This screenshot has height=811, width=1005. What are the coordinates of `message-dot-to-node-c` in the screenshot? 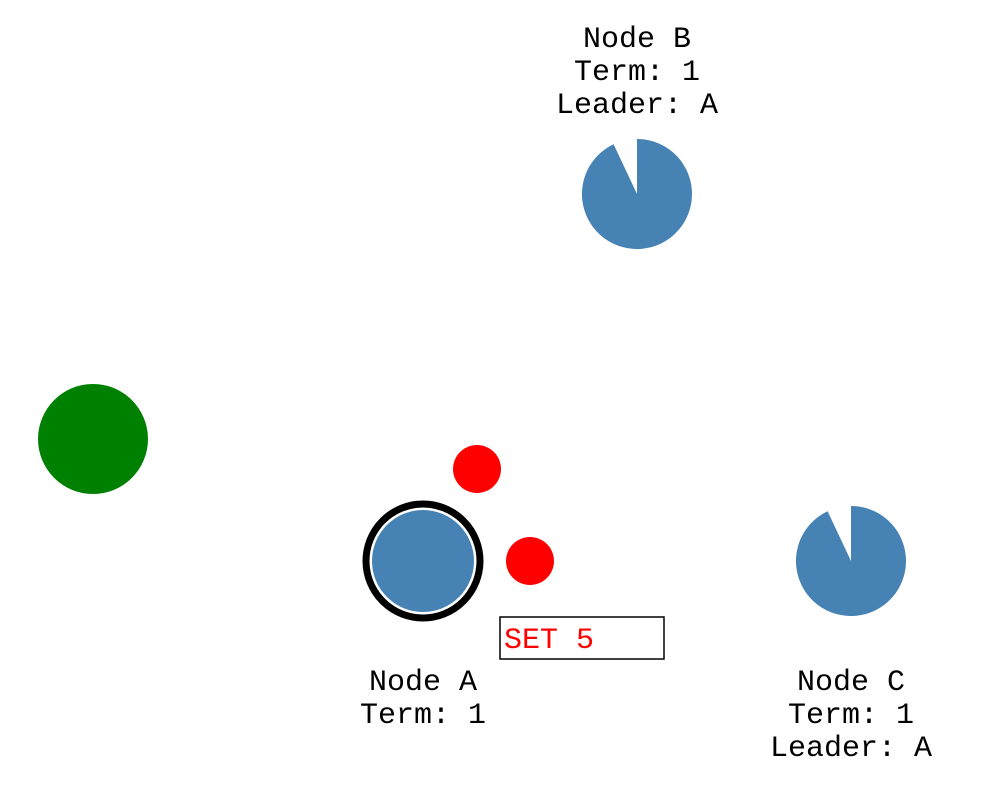 It's located at (530, 561).